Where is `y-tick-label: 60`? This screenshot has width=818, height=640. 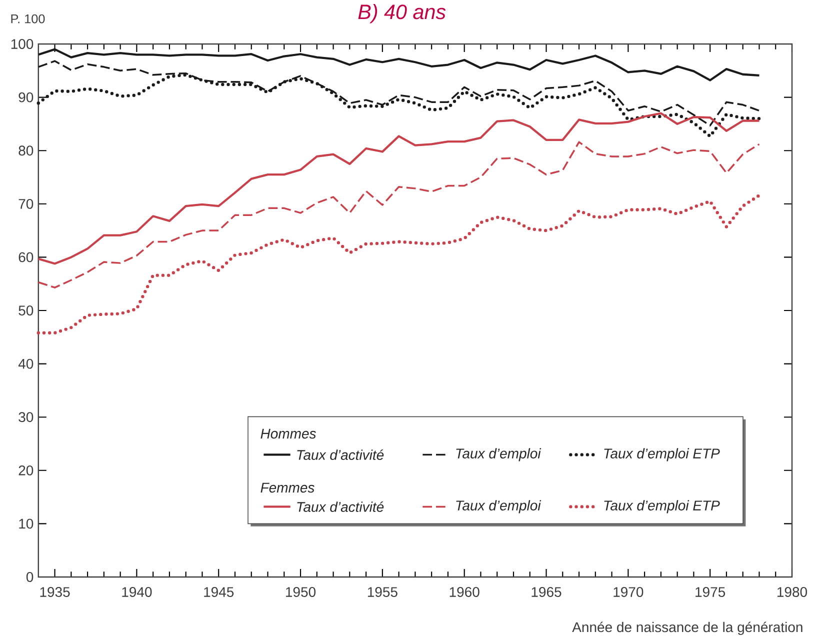 y-tick-label: 60 is located at coordinates (26, 257).